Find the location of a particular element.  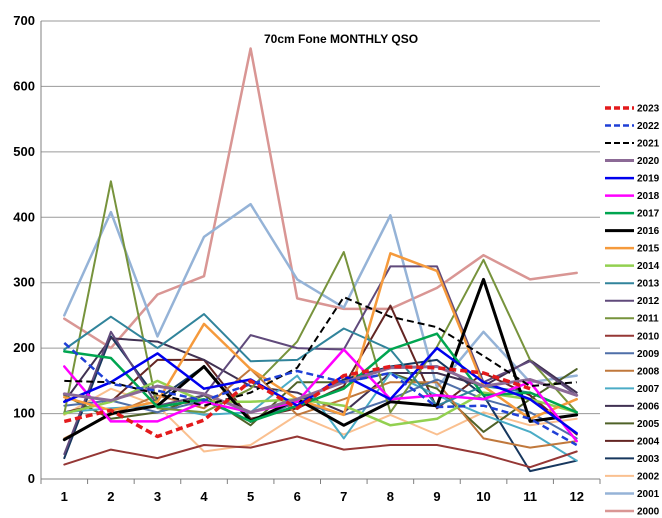

legend-label-2015: 2015 is located at coordinates (648, 249).